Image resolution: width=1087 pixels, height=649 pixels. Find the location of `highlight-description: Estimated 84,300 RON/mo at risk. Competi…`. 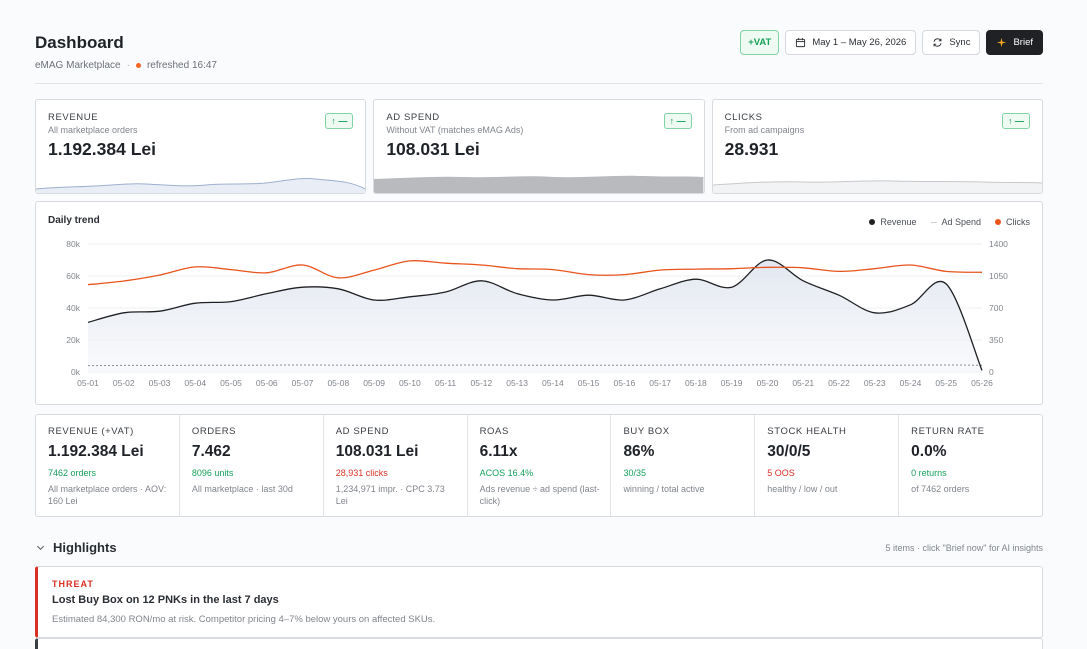

highlight-description: Estimated 84,300 RON/mo at risk. Competi… is located at coordinates (244, 619).